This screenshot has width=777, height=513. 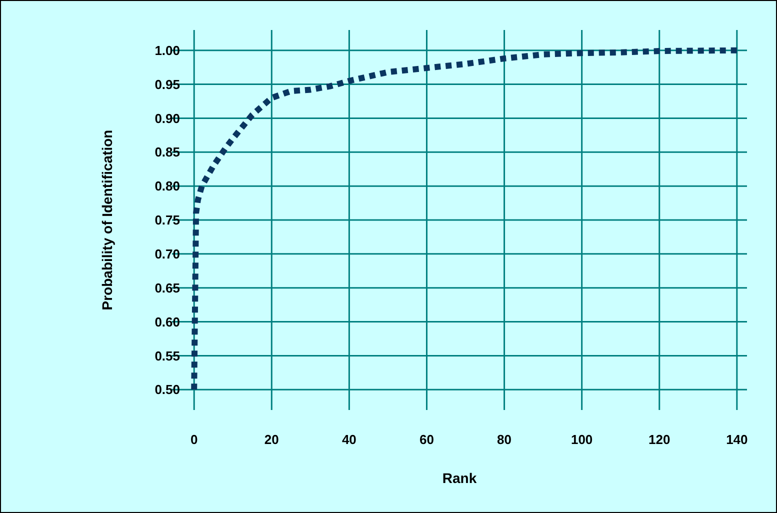 I want to click on y-tick-label: 1.00, so click(x=167, y=50).